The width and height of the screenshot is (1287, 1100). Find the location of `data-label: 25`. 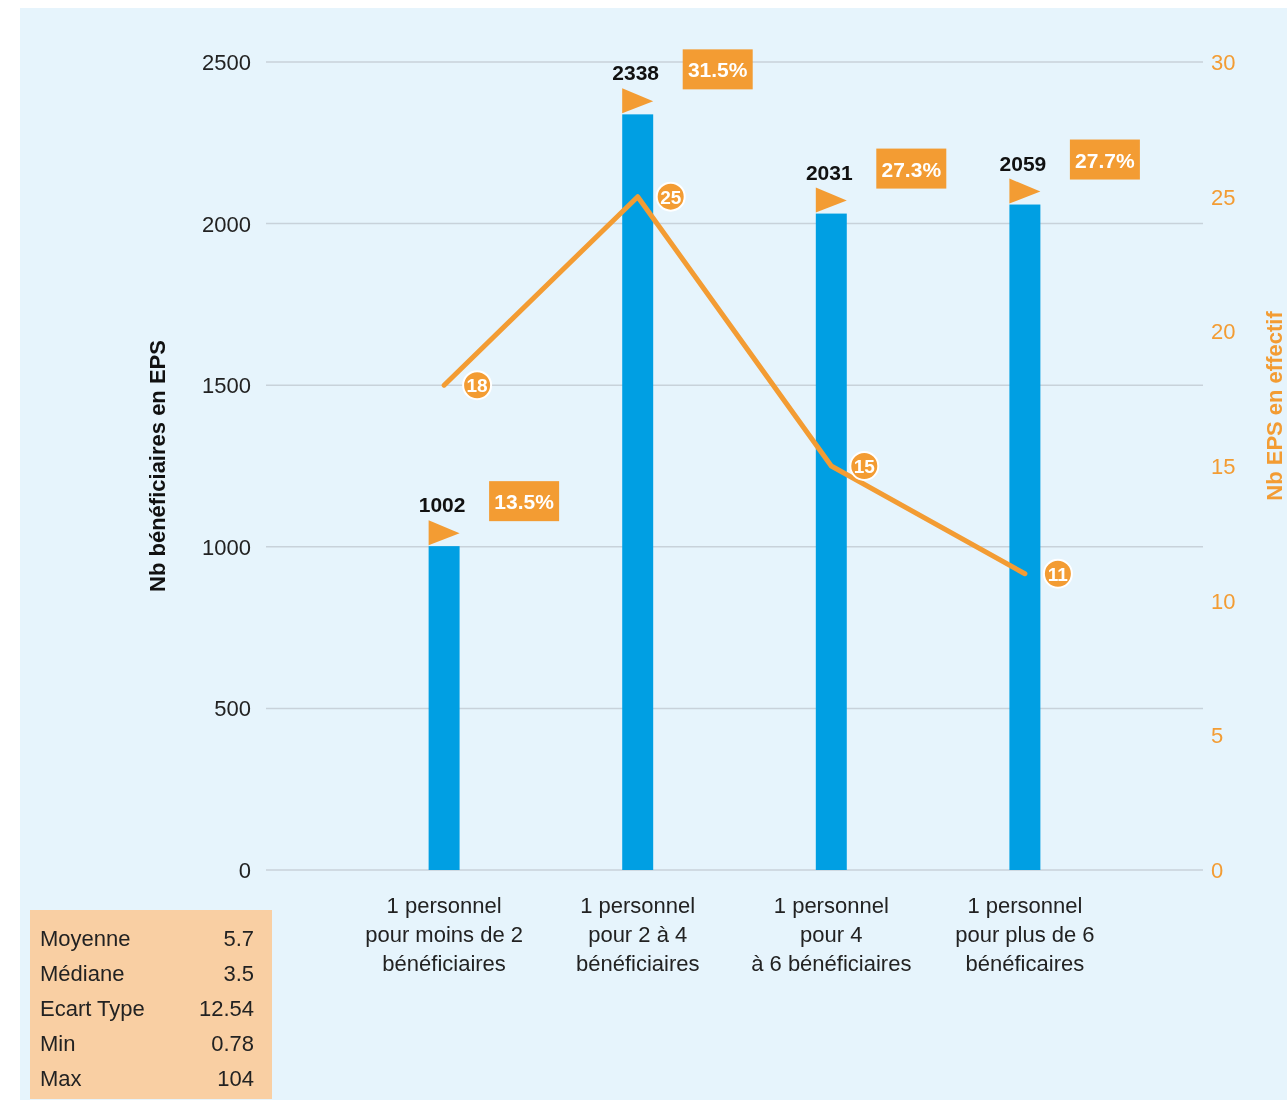

data-label: 25 is located at coordinates (671, 197).